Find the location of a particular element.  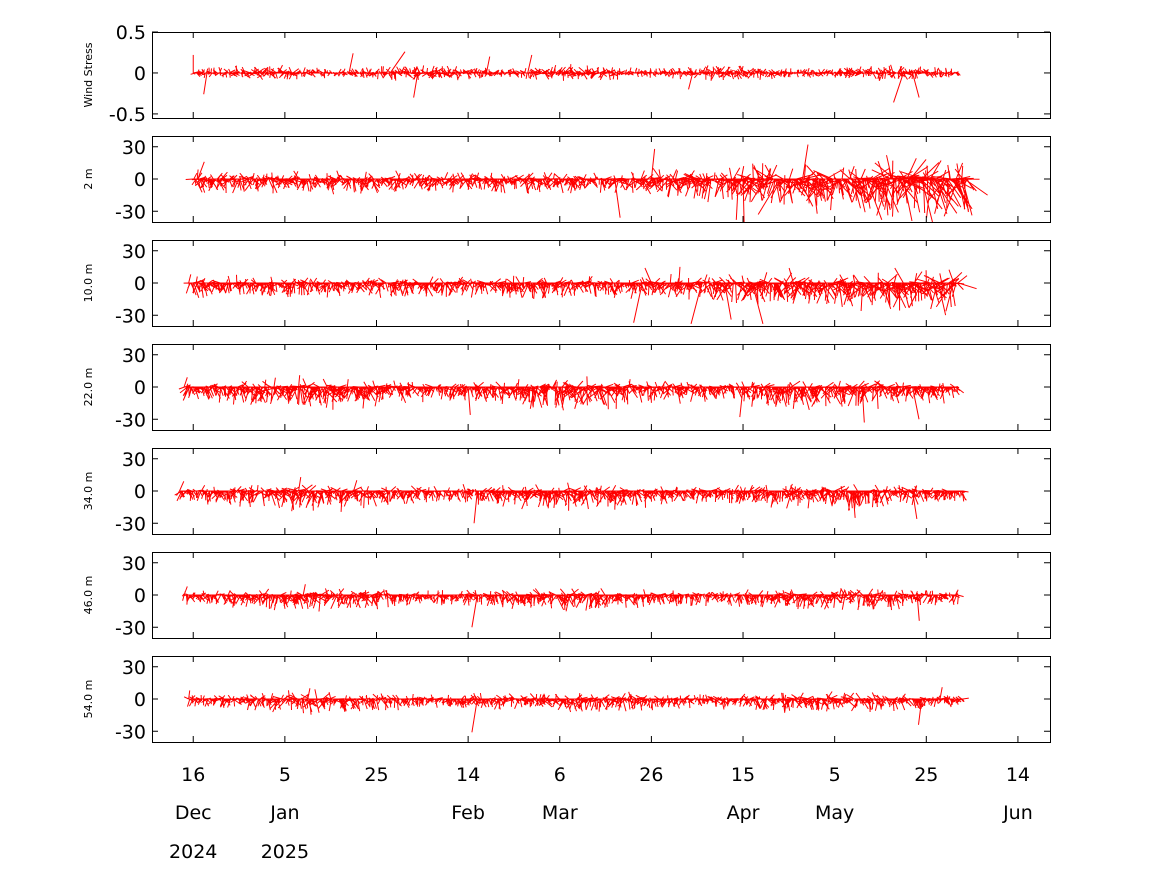

panel-1: 0.5 0 -0.5 Wind Stress is located at coordinates (566, 74).